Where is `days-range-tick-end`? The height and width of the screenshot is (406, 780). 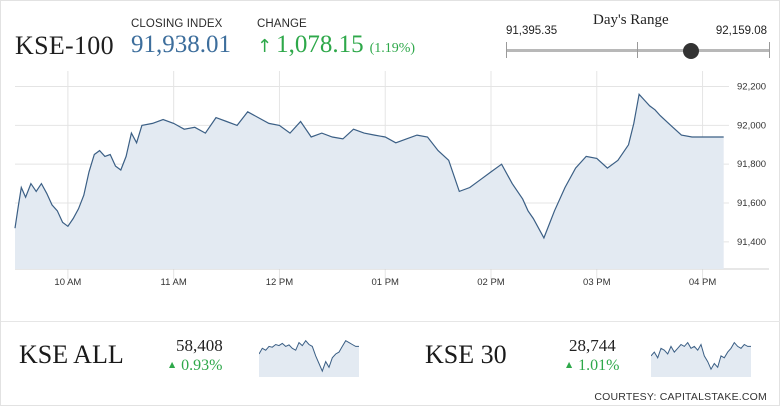
days-range-tick-end is located at coordinates (769, 50).